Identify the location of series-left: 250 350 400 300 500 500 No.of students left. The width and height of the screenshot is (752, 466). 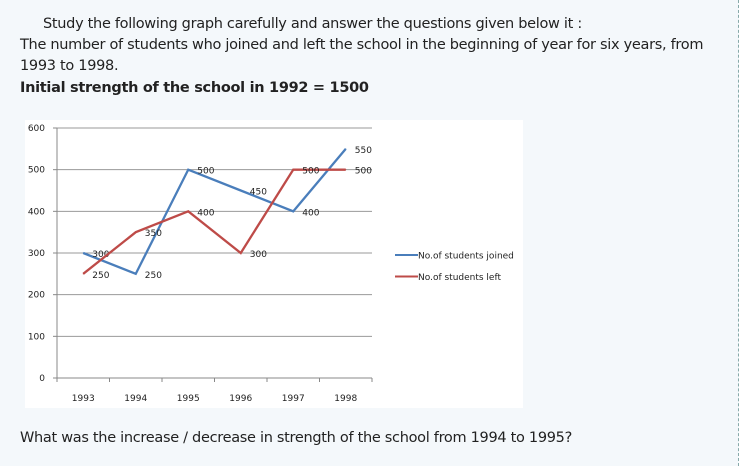
(291, 225).